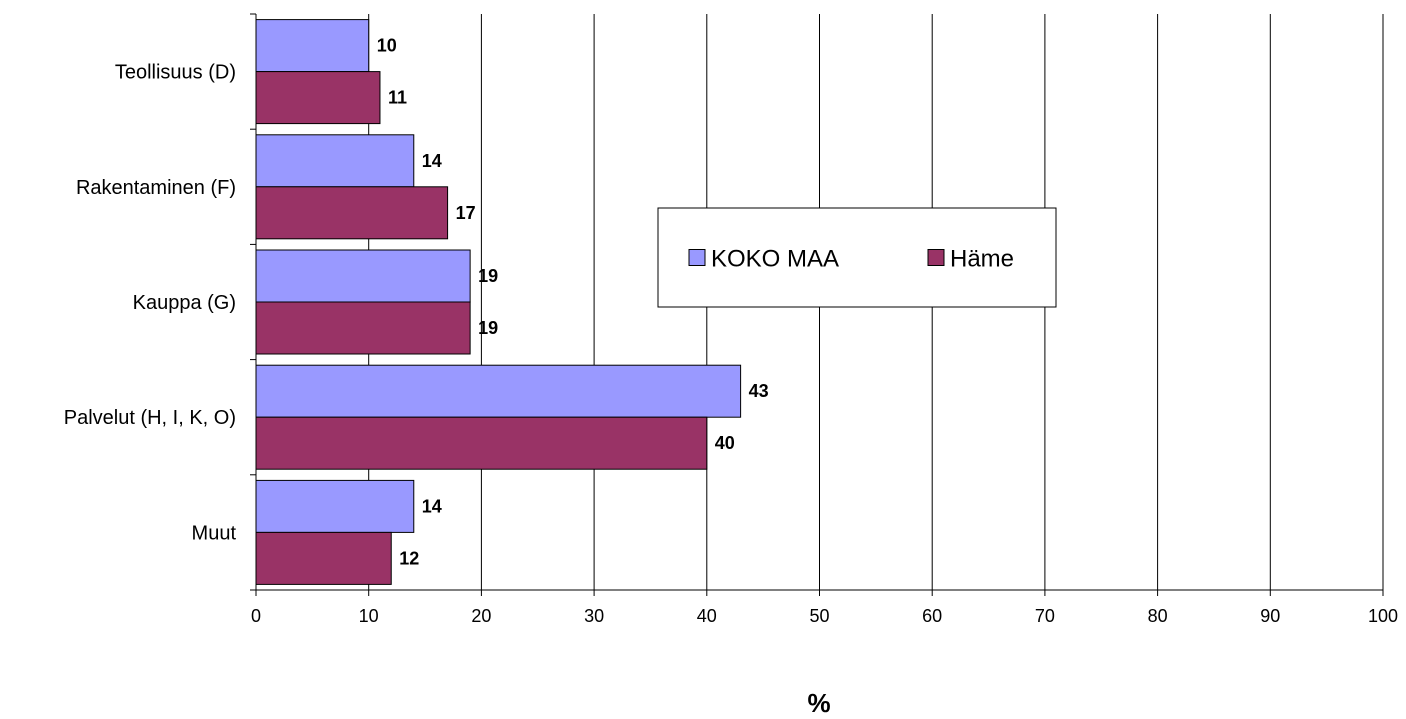 The width and height of the screenshot is (1406, 719). I want to click on x-tick-label: 50, so click(819, 616).